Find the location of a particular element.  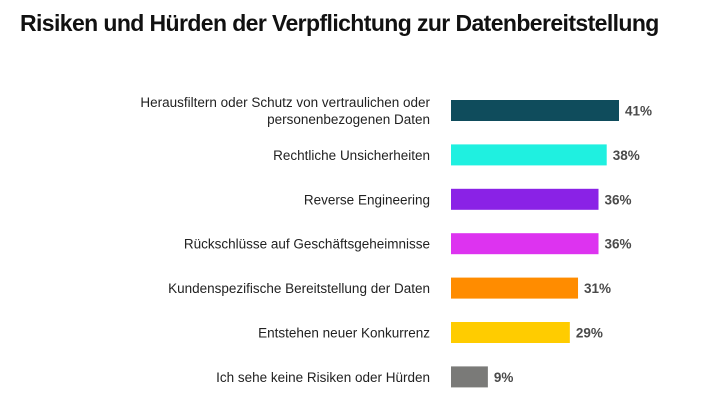

value-label-6: 9% is located at coordinates (504, 377).